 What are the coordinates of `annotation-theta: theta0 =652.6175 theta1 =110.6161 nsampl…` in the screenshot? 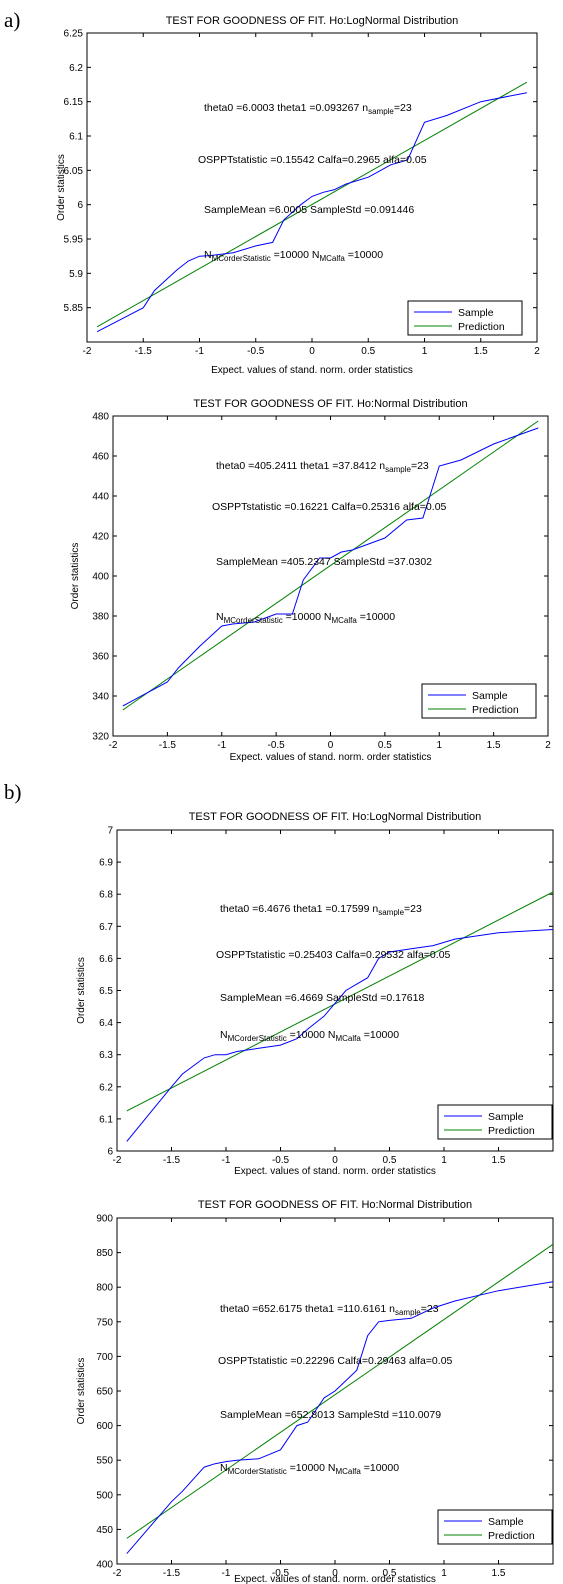 It's located at (329, 1310).